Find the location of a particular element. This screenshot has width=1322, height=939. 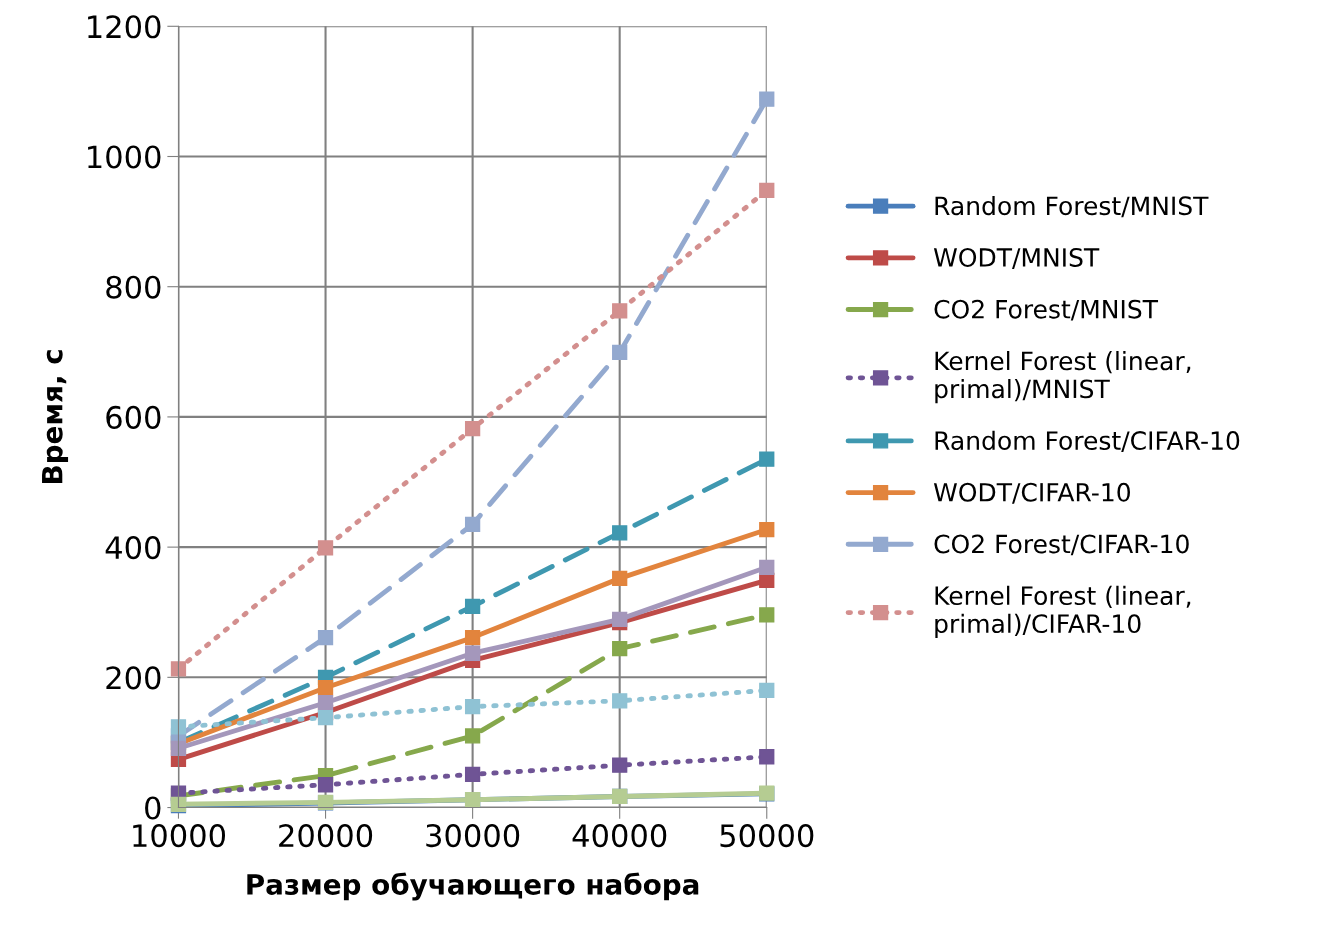

y-tick-label: 600 is located at coordinates (133, 417).